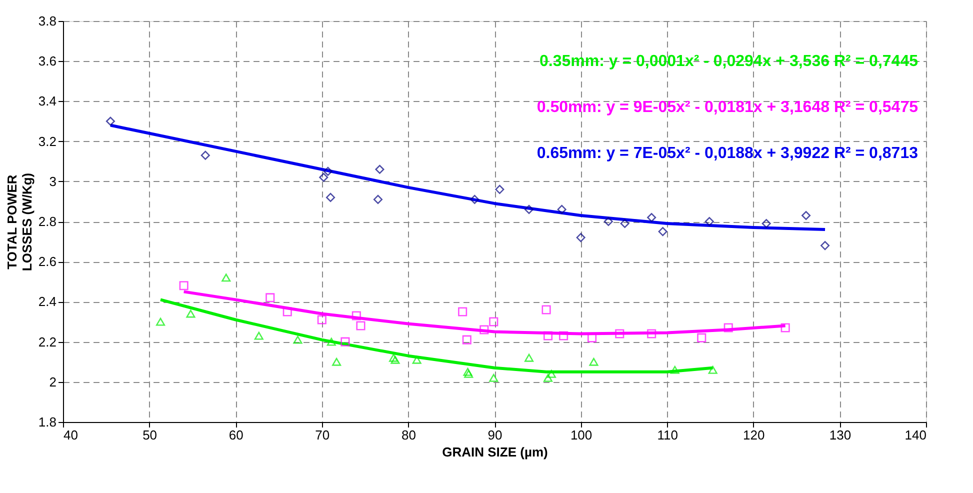  What do you see at coordinates (47, 21) in the screenshot?
I see `y-tick-label: 3.8` at bounding box center [47, 21].